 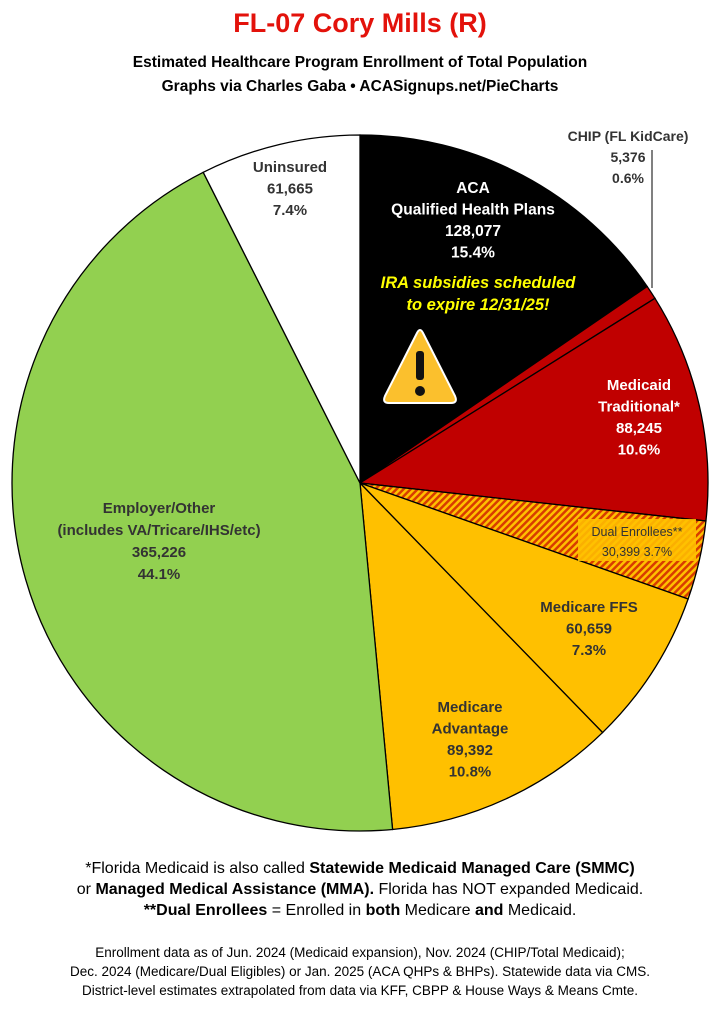 What do you see at coordinates (637, 552) in the screenshot?
I see `dual-label-value: 30,399 3.7%` at bounding box center [637, 552].